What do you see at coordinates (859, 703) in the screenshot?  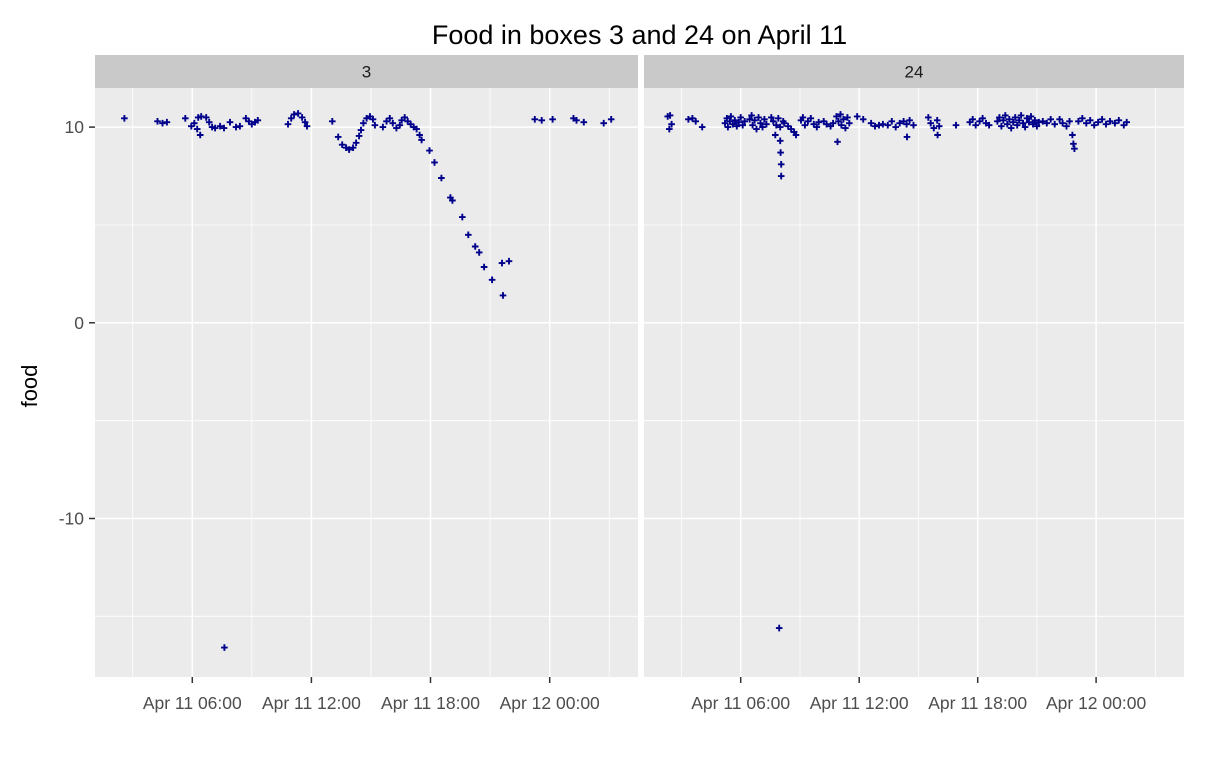 I see `x-tick-label: Apr 11 12:00` at bounding box center [859, 703].